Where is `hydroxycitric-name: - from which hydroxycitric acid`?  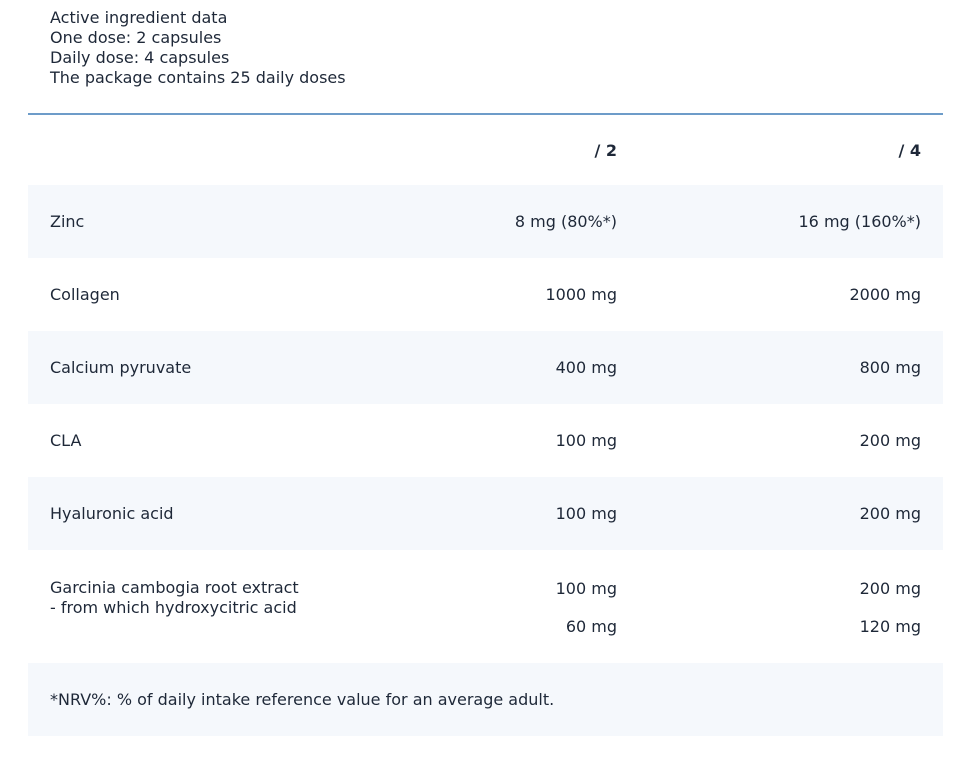 hydroxycitric-name: - from which hydroxycitric acid is located at coordinates (173, 607).